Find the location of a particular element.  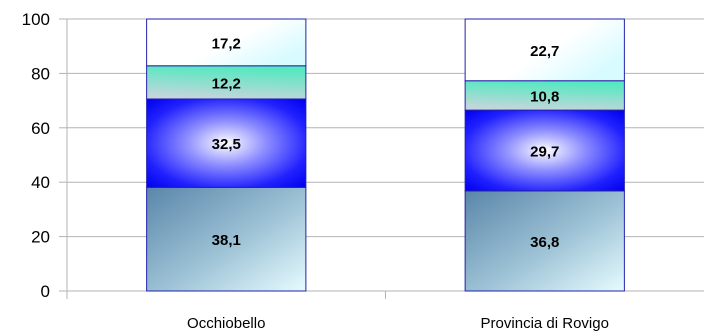

data-label: 38,1 is located at coordinates (226, 240).